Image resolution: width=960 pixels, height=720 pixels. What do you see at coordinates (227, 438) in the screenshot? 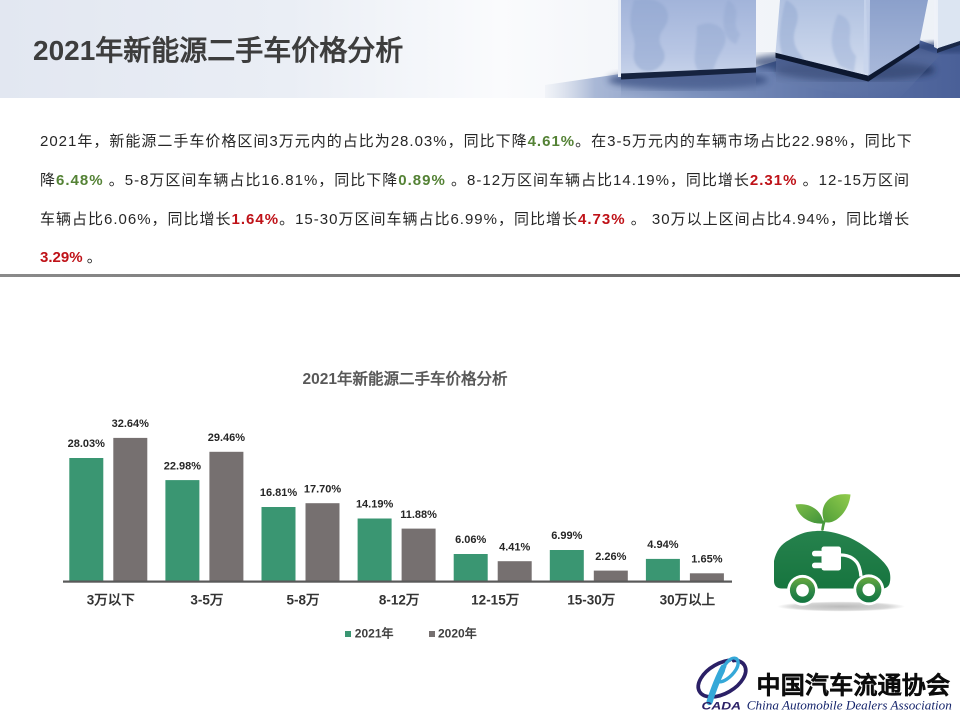
I see `svg-text: 29.46%` at bounding box center [227, 438].